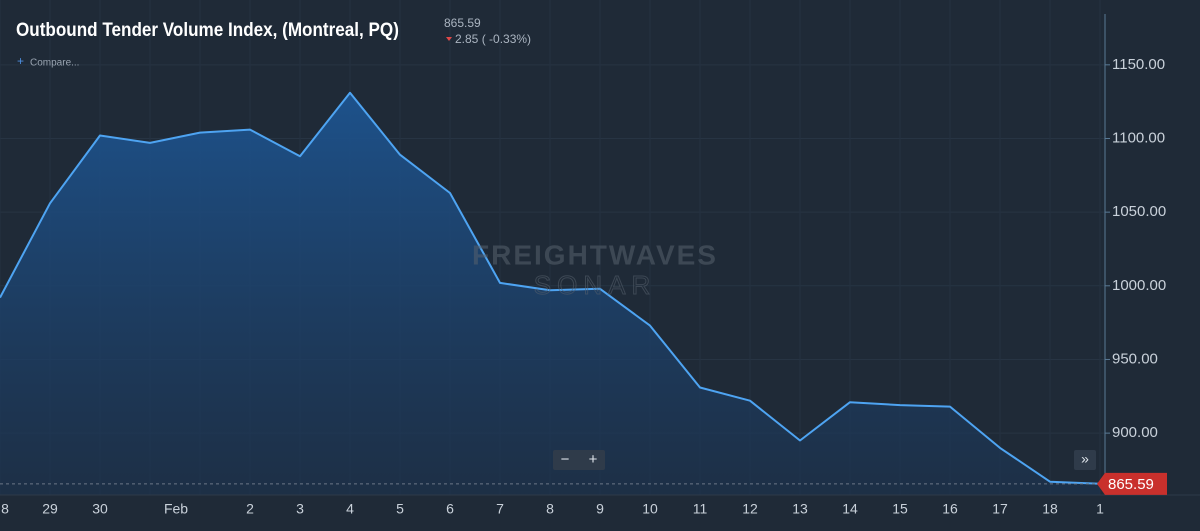 This screenshot has height=531, width=1200. What do you see at coordinates (493, 39) in the screenshot?
I see `change: 2.85 ( -0.33%)` at bounding box center [493, 39].